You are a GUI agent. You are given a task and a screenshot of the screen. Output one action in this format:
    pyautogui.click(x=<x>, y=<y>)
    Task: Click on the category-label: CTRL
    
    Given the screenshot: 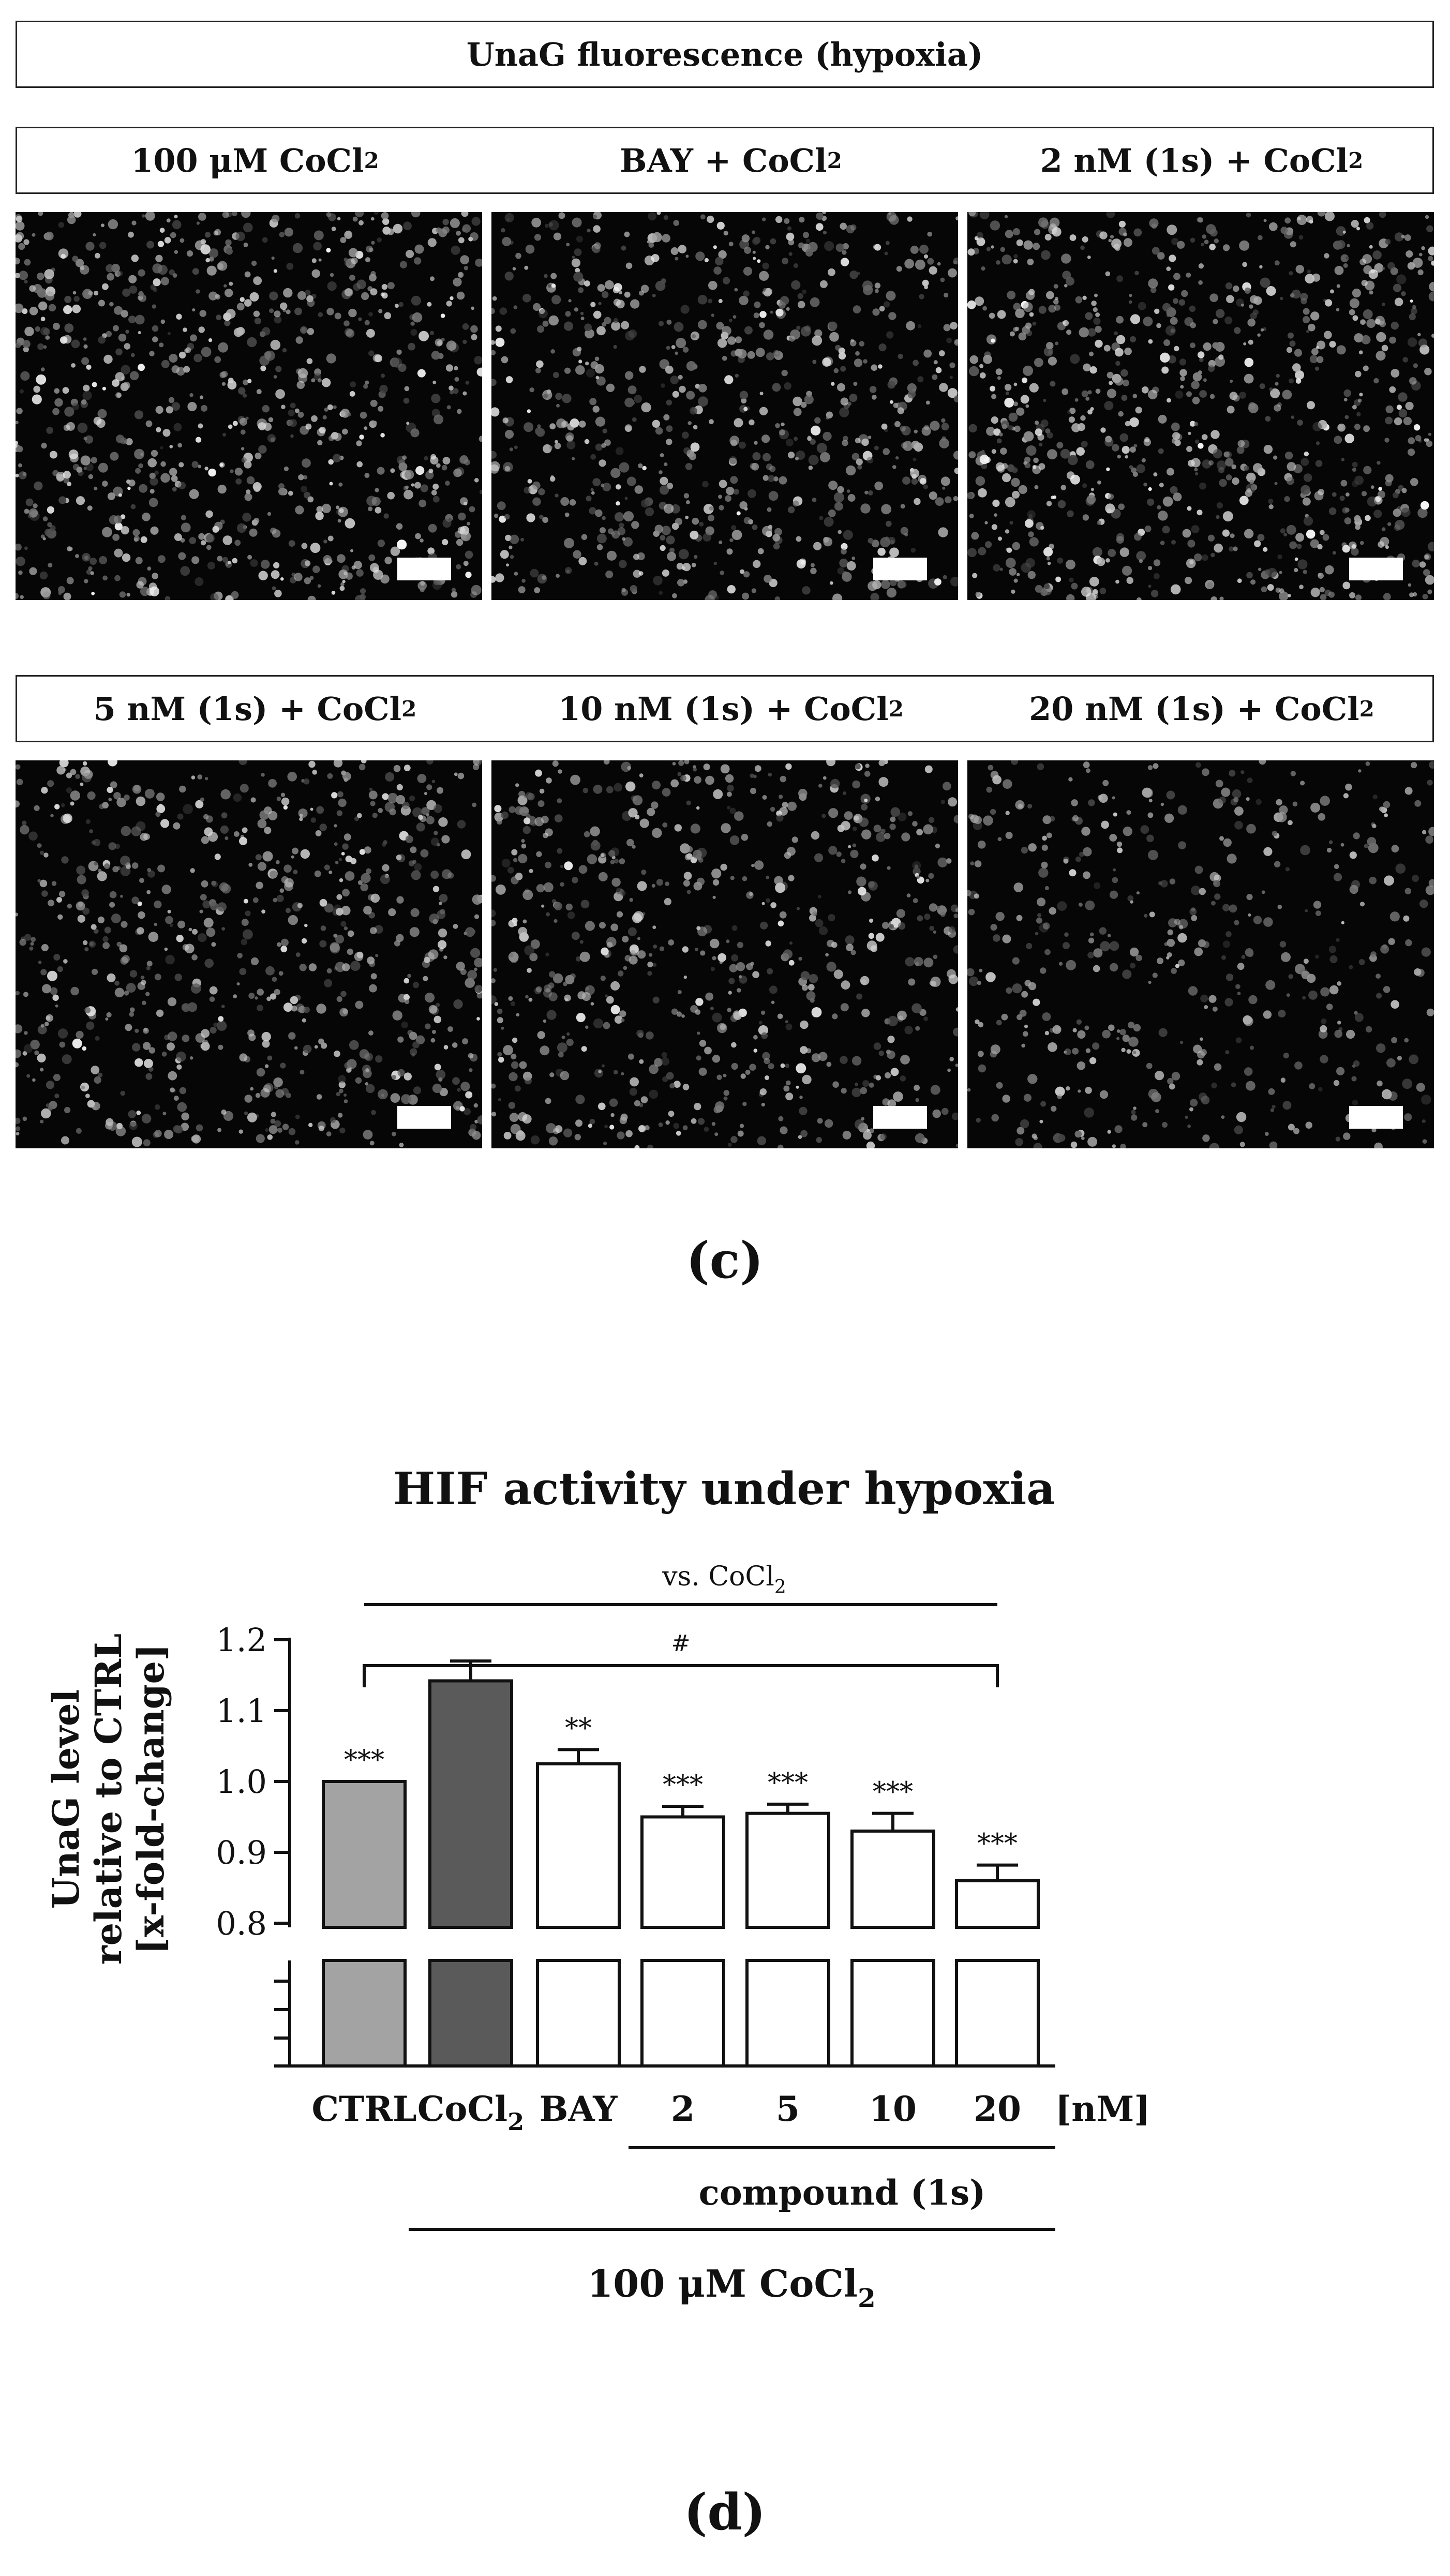 What is the action you would take?
    pyautogui.click(x=364, y=2109)
    